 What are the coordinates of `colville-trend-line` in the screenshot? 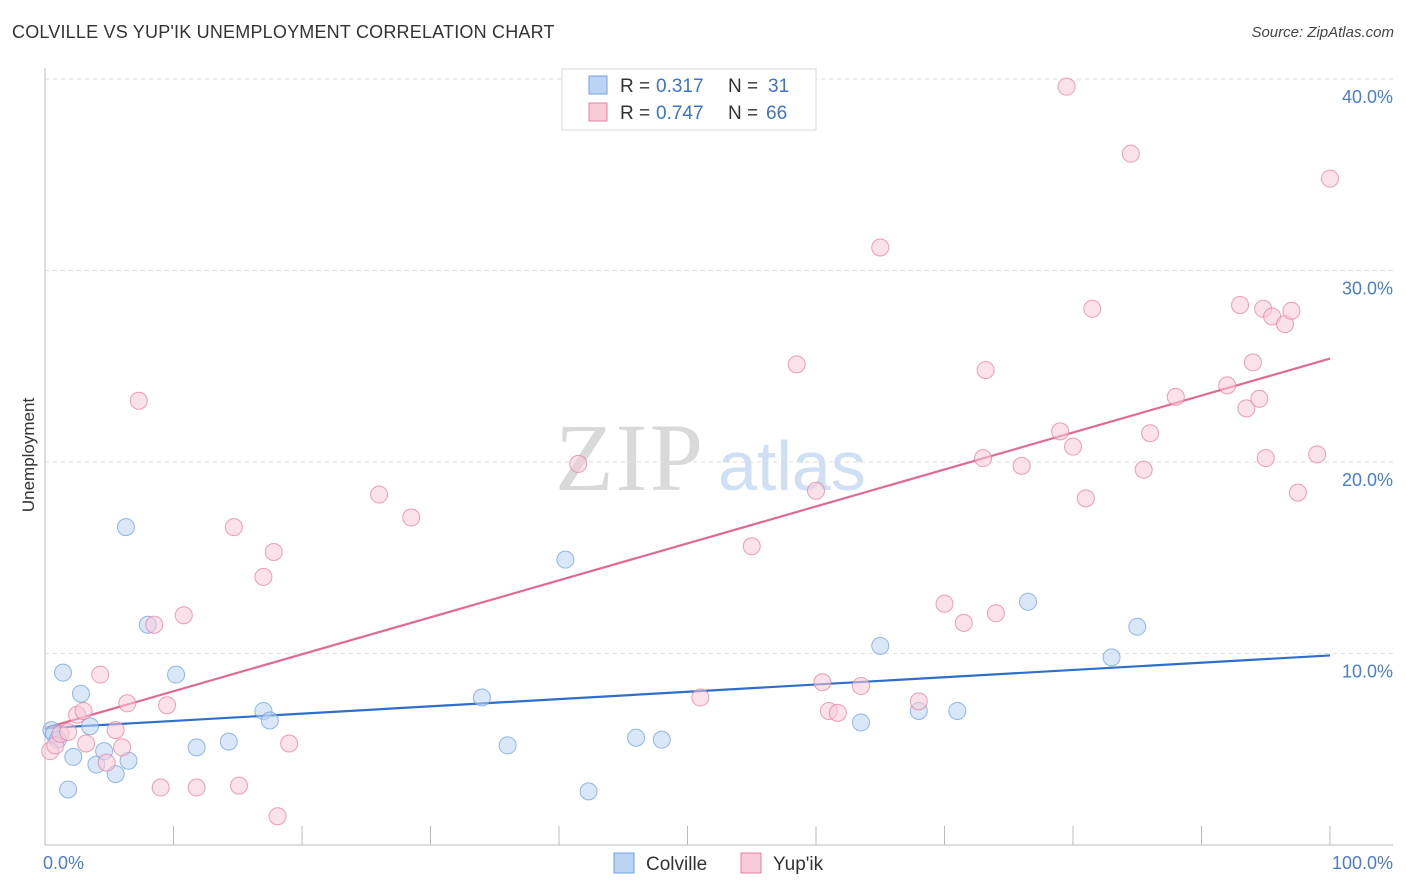 It's located at (687, 692).